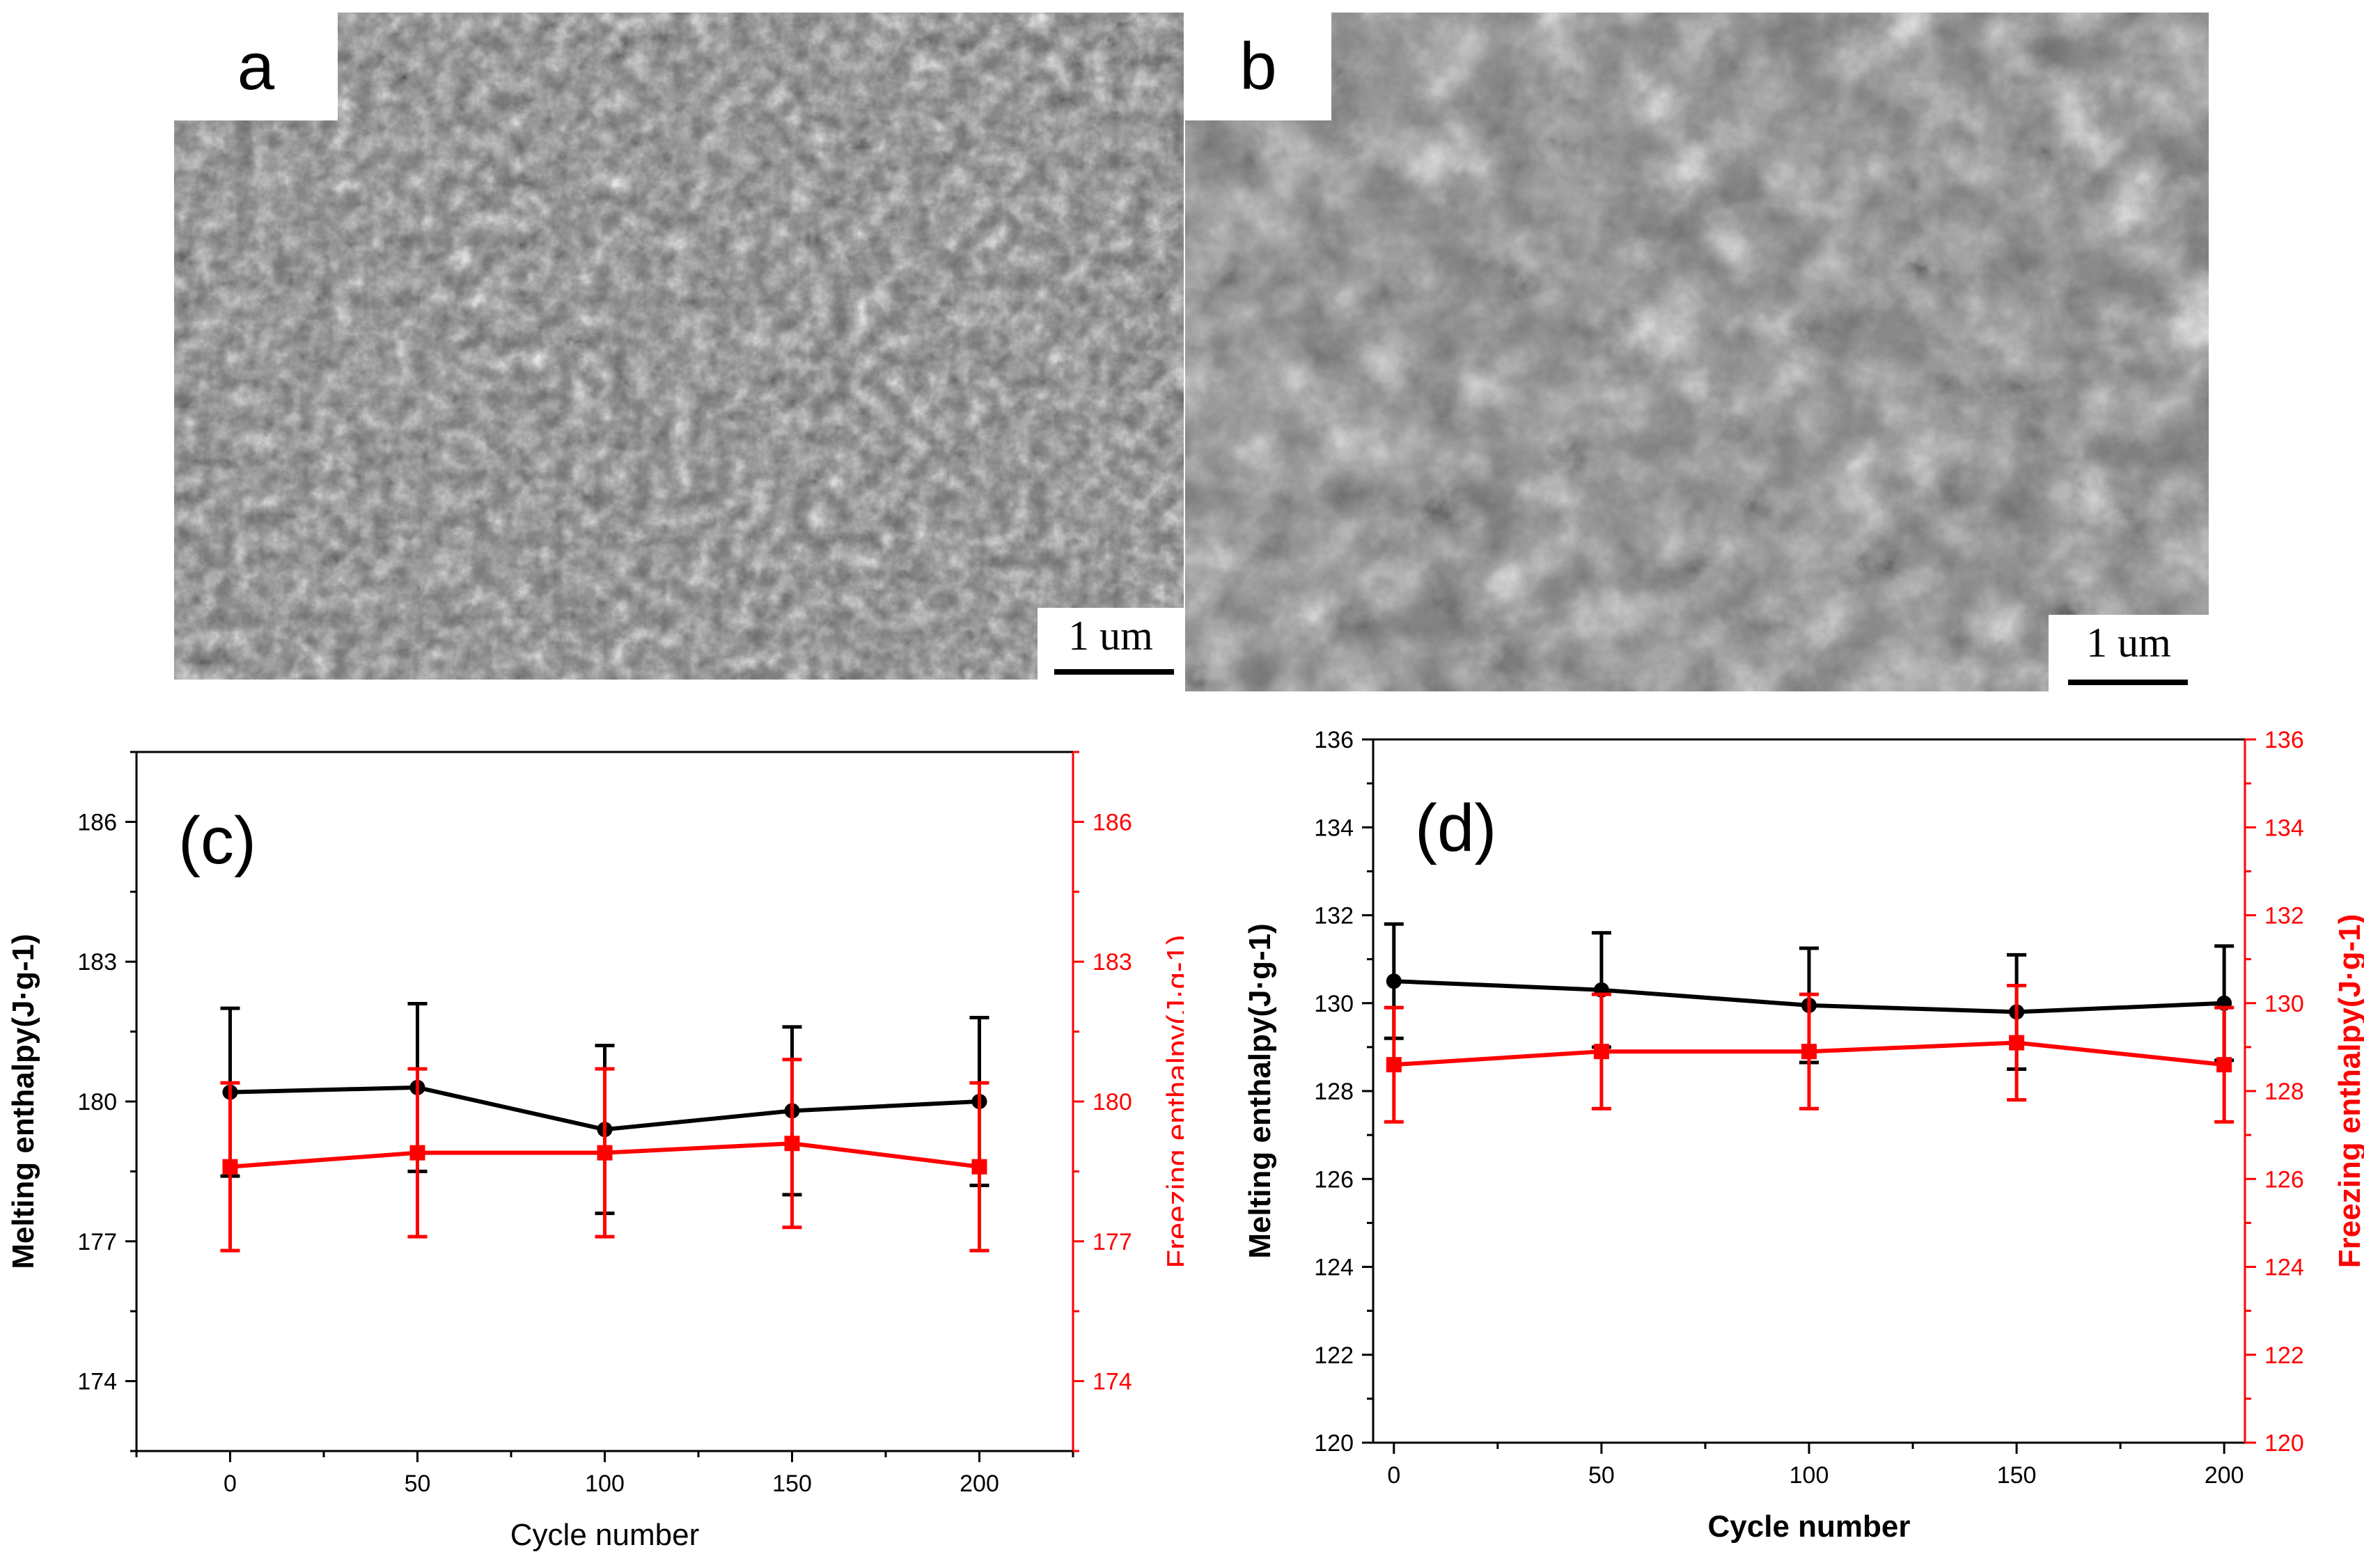  Describe the element at coordinates (2284, 916) in the screenshot. I see `y-right-tick-label: 132` at that location.